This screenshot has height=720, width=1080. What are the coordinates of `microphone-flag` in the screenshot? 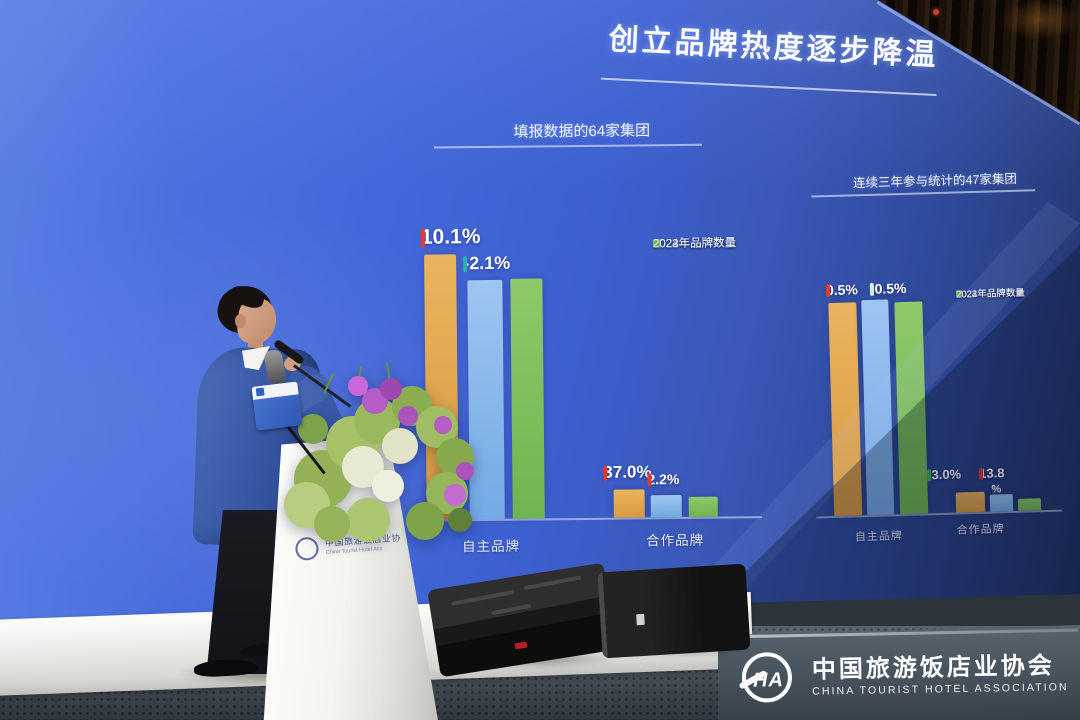 It's located at (277, 406).